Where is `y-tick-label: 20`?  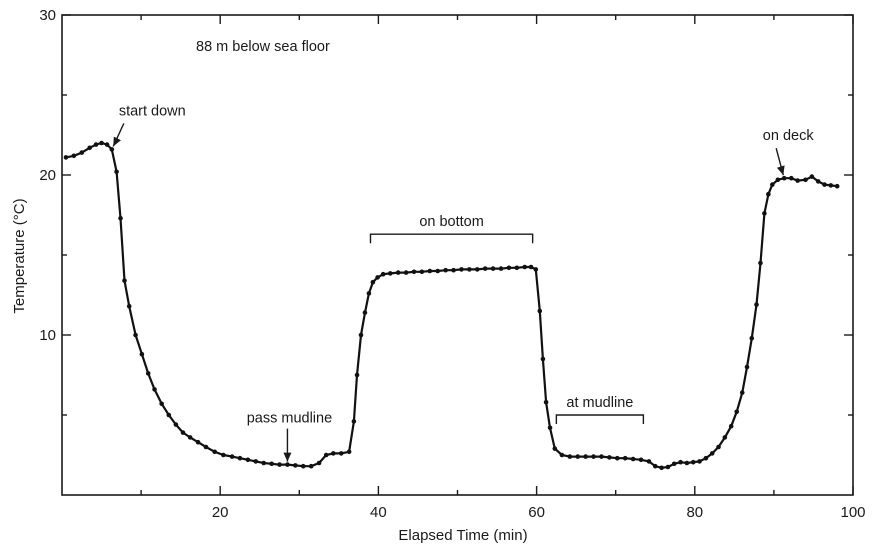 y-tick-label: 20 is located at coordinates (47, 175).